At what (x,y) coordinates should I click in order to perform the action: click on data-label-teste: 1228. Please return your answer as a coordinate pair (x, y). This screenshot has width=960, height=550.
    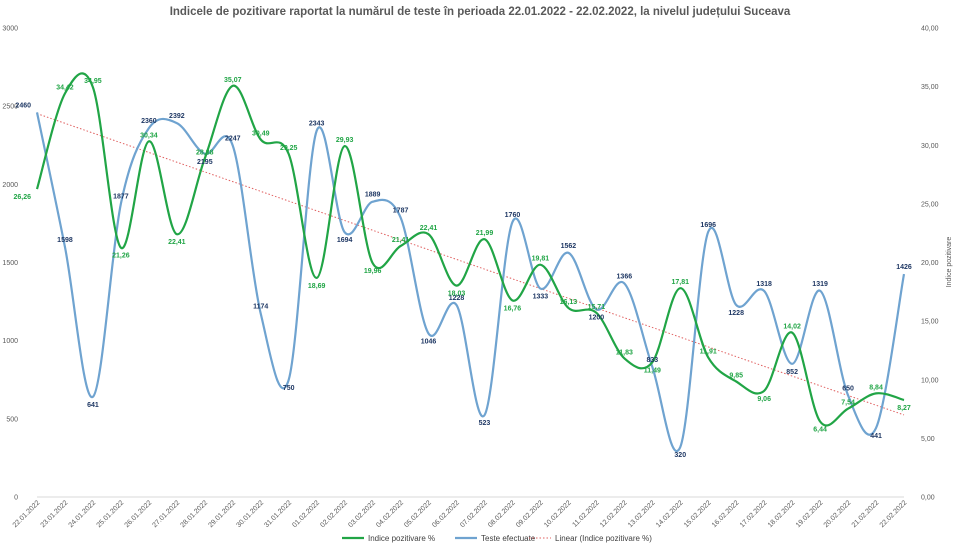
    Looking at the image, I should click on (736, 313).